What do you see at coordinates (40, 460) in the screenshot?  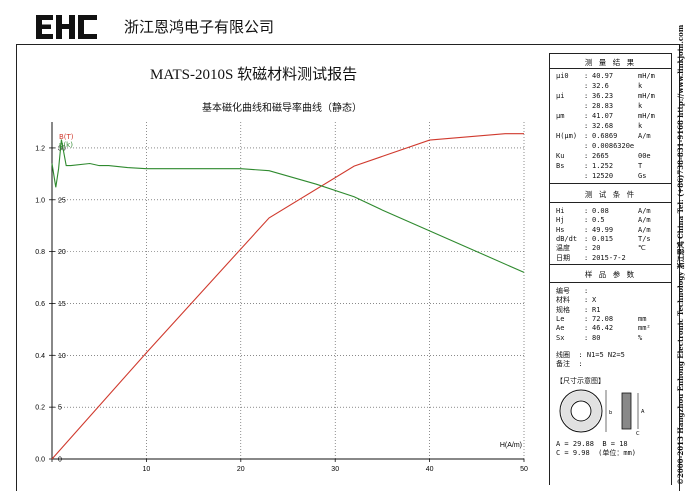 I see `y-left-tick-label: 0.0` at bounding box center [40, 460].